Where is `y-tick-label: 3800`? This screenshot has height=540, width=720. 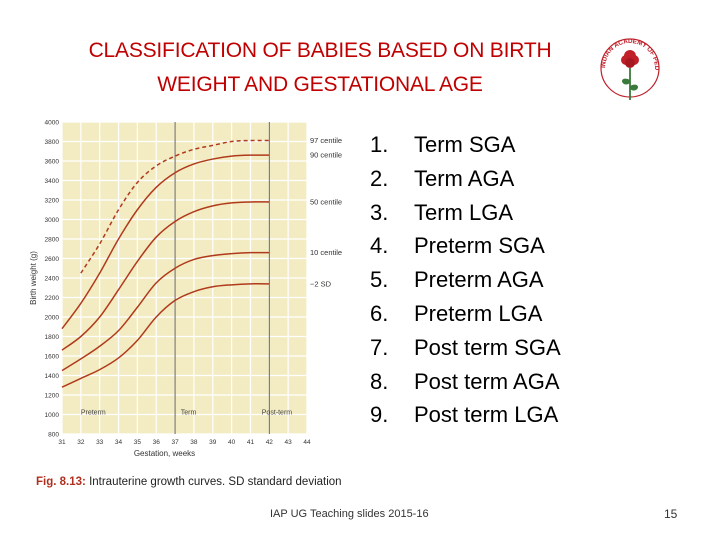
y-tick-label: 3800 is located at coordinates (52, 142).